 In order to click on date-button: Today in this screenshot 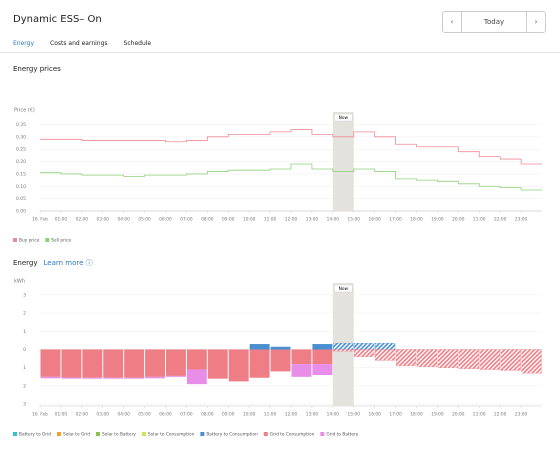, I will do `click(494, 22)`.